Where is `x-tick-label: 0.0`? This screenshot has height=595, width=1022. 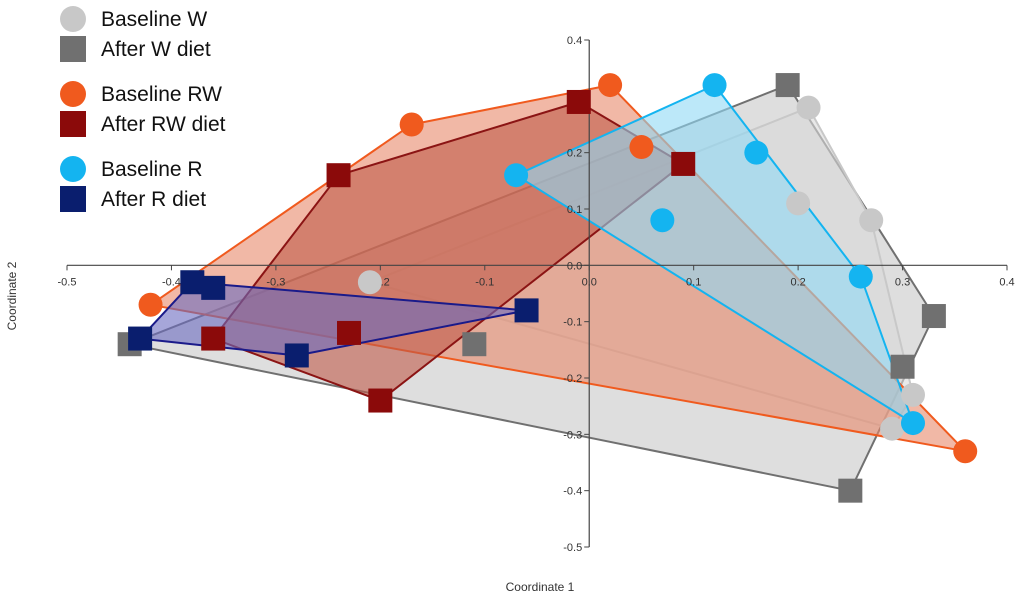
x-tick-label: 0.0 is located at coordinates (589, 282).